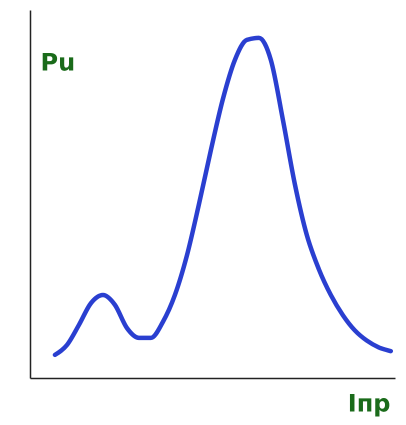 The image size is (406, 425). What do you see at coordinates (58, 62) in the screenshot?
I see `y-axis-title: Pu` at bounding box center [58, 62].